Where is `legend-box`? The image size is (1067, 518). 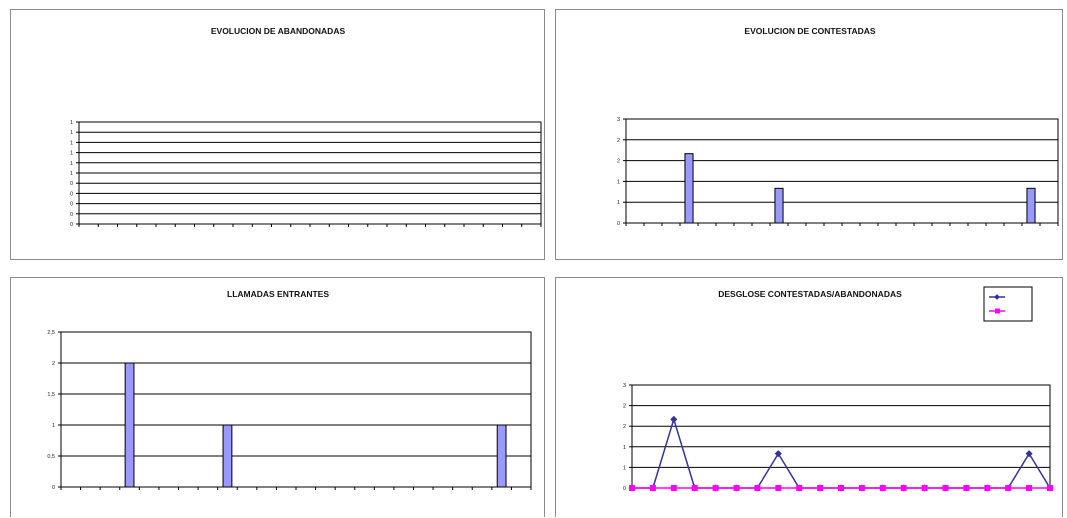
legend-box is located at coordinates (1008, 304).